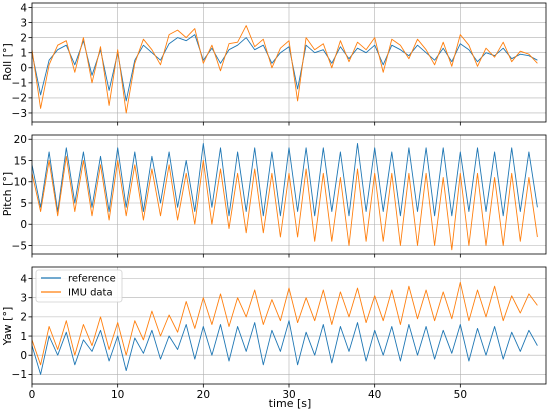  I want to click on roll-ytick-label: −3, so click(19, 114).